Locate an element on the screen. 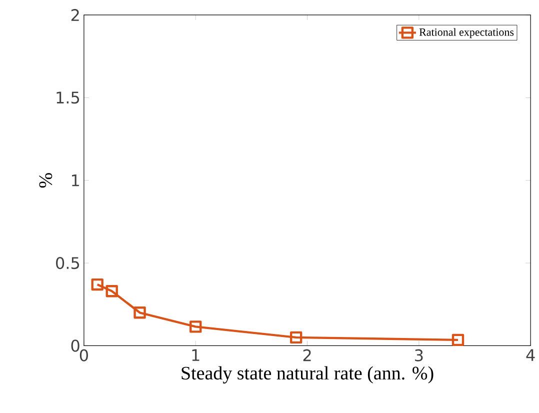  y-tick-label: 0 is located at coordinates (75, 346).